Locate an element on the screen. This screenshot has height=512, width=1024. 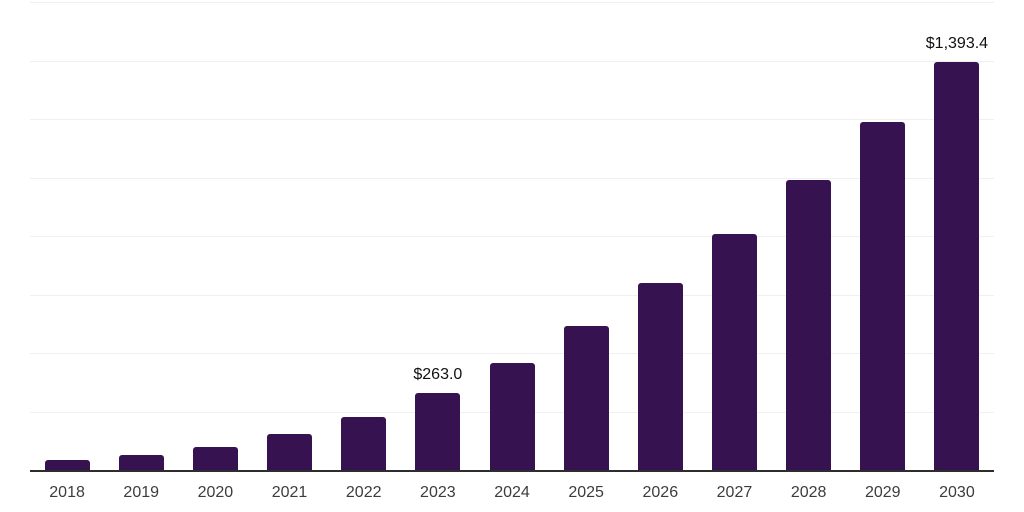
data-label-2030: $1,393.4 is located at coordinates (957, 44).